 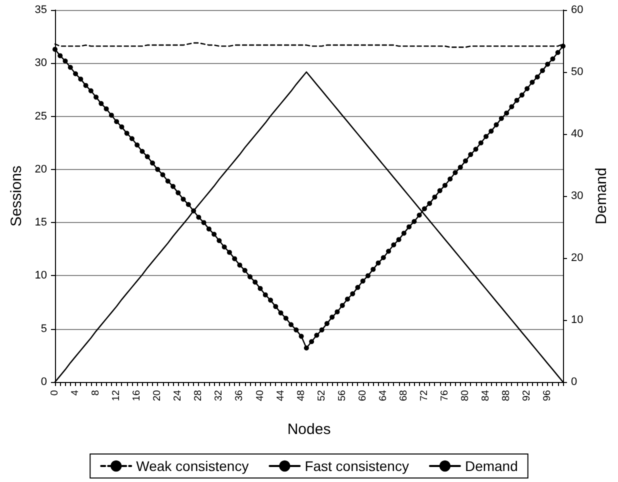 I want to click on x-tick-label: 84, so click(x=486, y=396).